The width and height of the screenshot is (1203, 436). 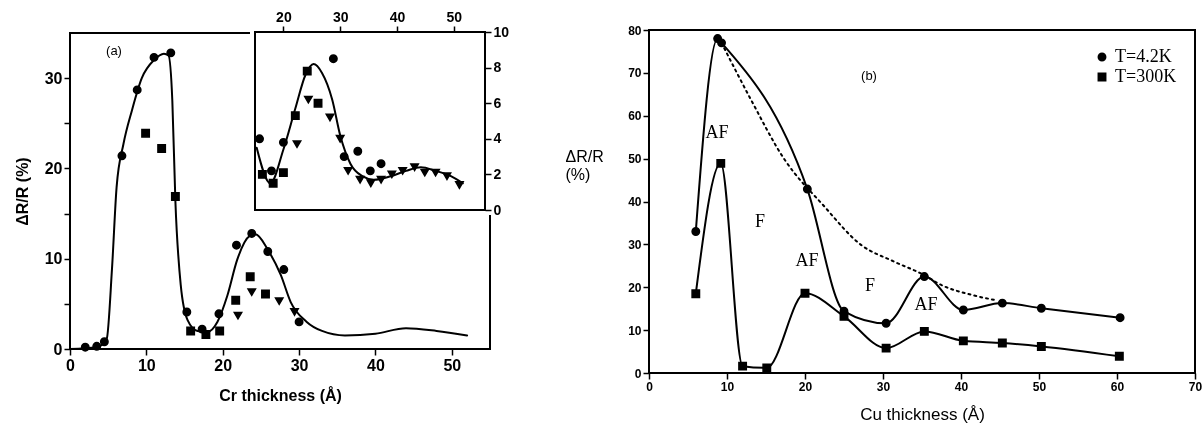 What do you see at coordinates (635, 159) in the screenshot?
I see `y-tick-label: 50` at bounding box center [635, 159].